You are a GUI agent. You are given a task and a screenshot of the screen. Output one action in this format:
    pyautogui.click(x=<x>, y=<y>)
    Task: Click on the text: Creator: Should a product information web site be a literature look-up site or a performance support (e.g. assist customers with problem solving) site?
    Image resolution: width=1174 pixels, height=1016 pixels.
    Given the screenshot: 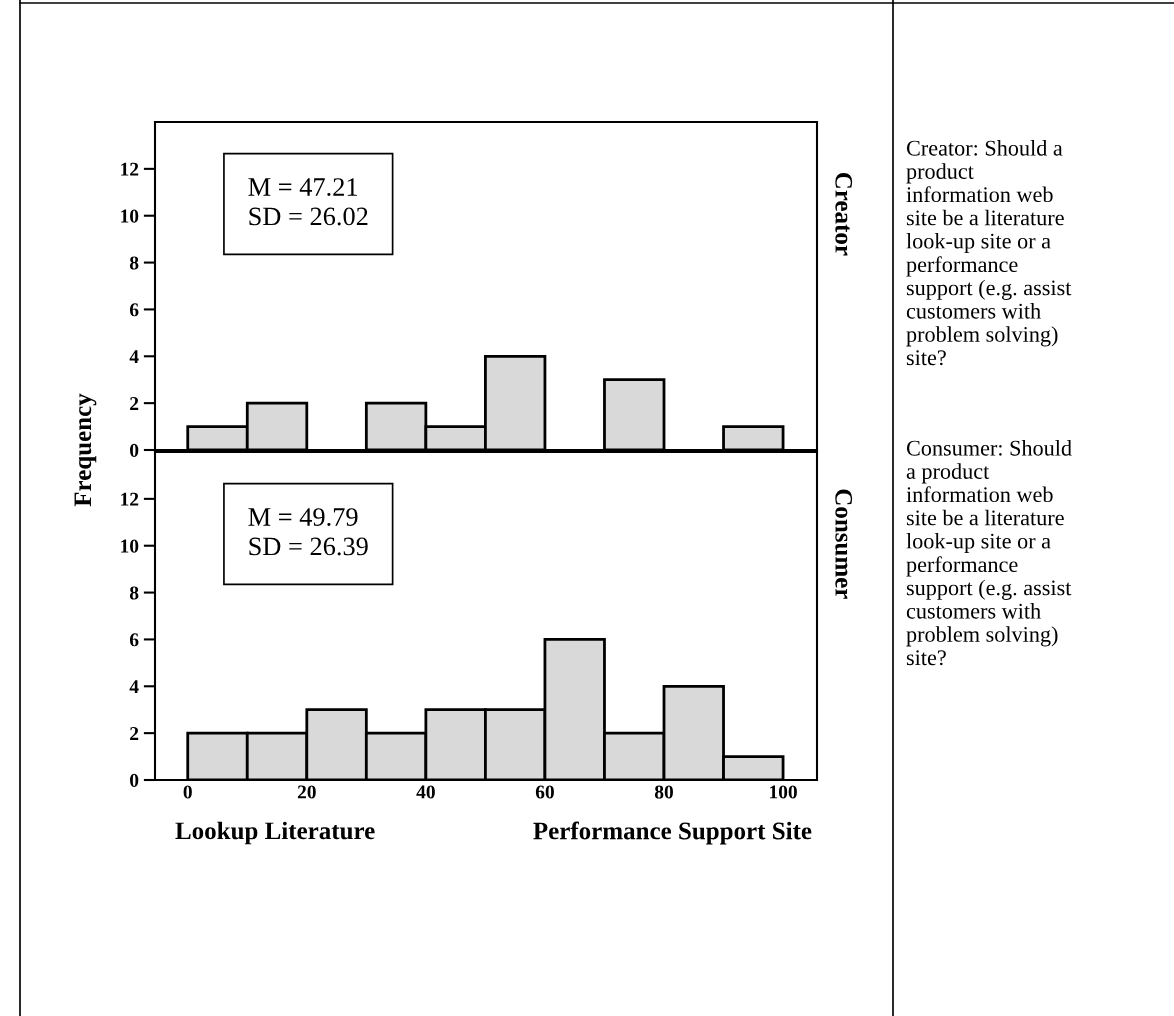 What is the action you would take?
    pyautogui.click(x=989, y=253)
    